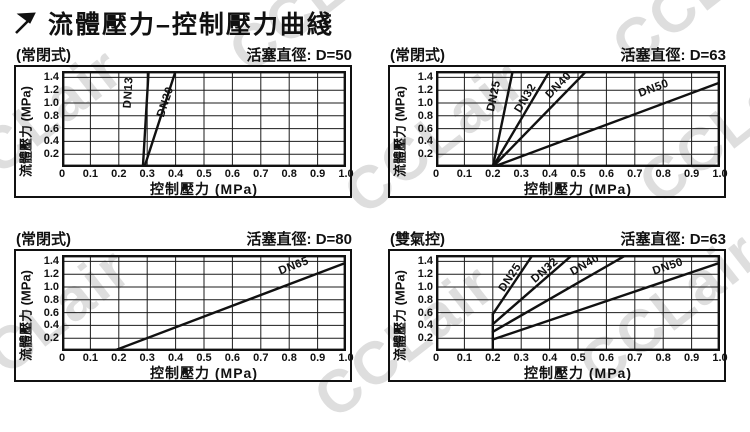 This screenshot has height=432, width=750. I want to click on page-header: 流體壓力–控制壓力曲綫, so click(381, 23).